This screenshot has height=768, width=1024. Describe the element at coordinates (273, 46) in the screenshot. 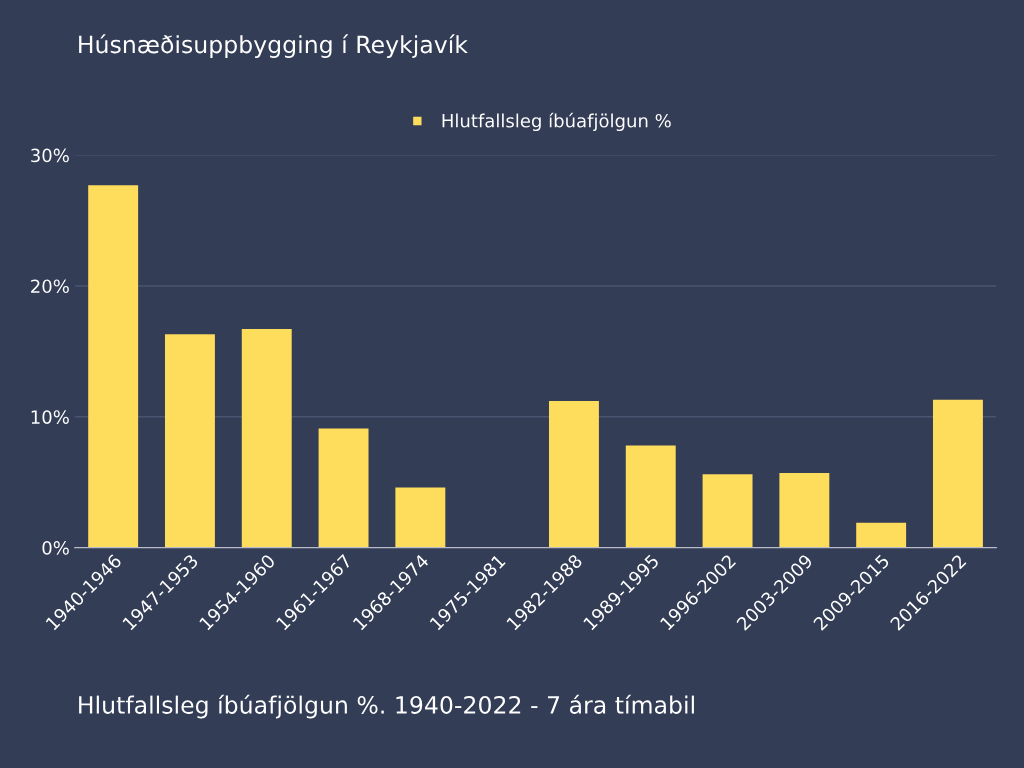

I see `chart-title: Húsnæðisuppbygging í Reykjavík` at that location.